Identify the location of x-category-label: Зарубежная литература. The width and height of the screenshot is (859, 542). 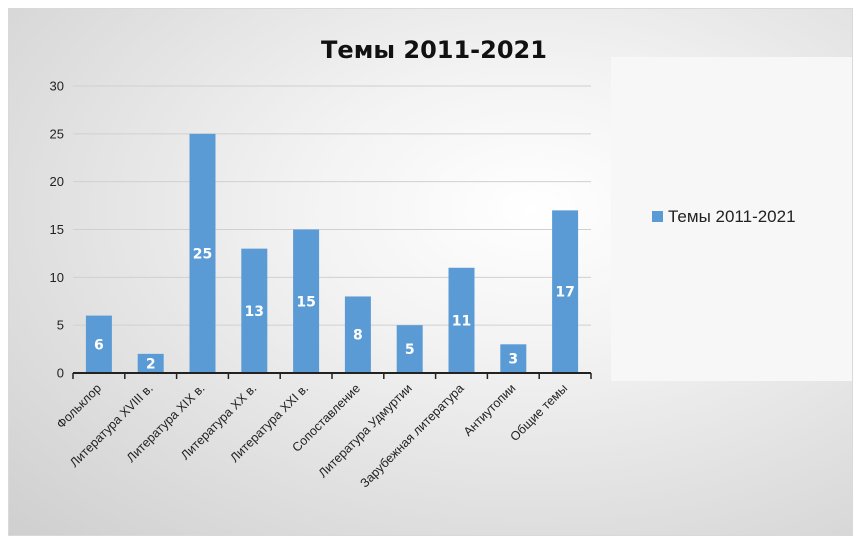
(411, 435).